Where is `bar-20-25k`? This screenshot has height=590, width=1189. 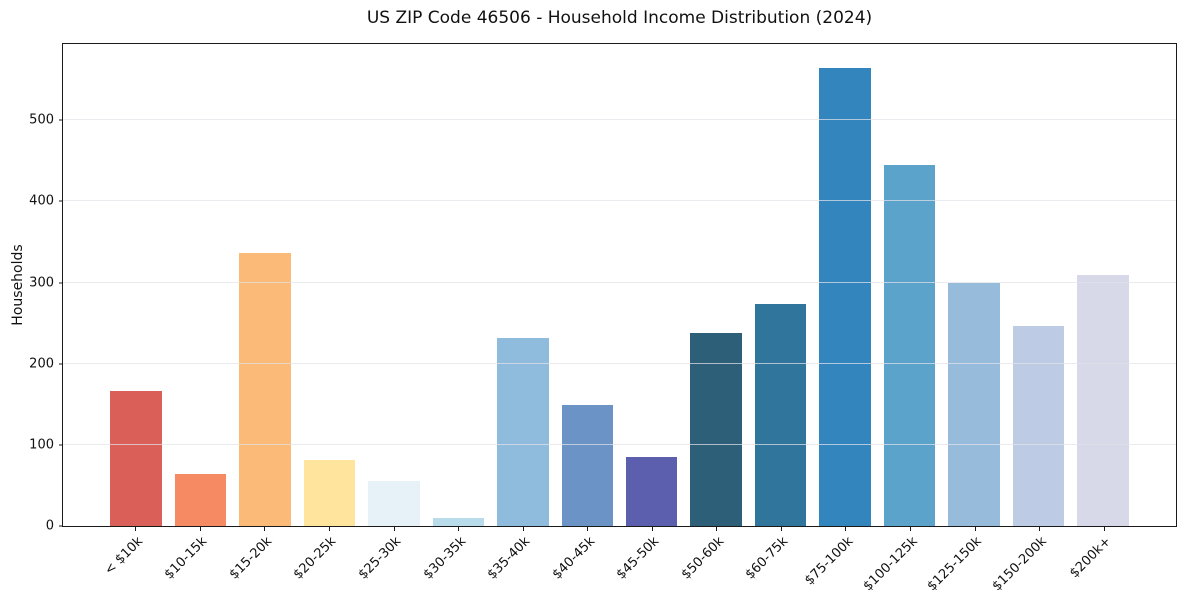
bar-20-25k is located at coordinates (329, 493).